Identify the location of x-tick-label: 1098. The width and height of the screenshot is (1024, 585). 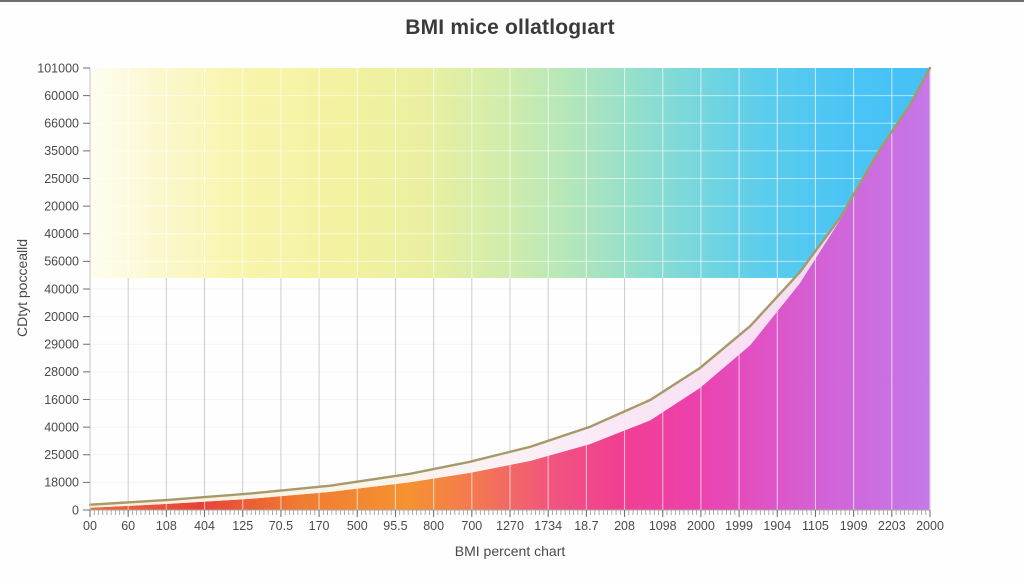
(663, 526).